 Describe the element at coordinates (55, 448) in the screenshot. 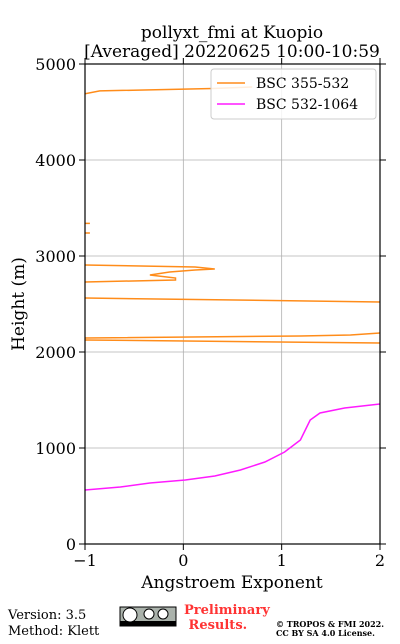

I see `y-tick-label: 1000` at that location.